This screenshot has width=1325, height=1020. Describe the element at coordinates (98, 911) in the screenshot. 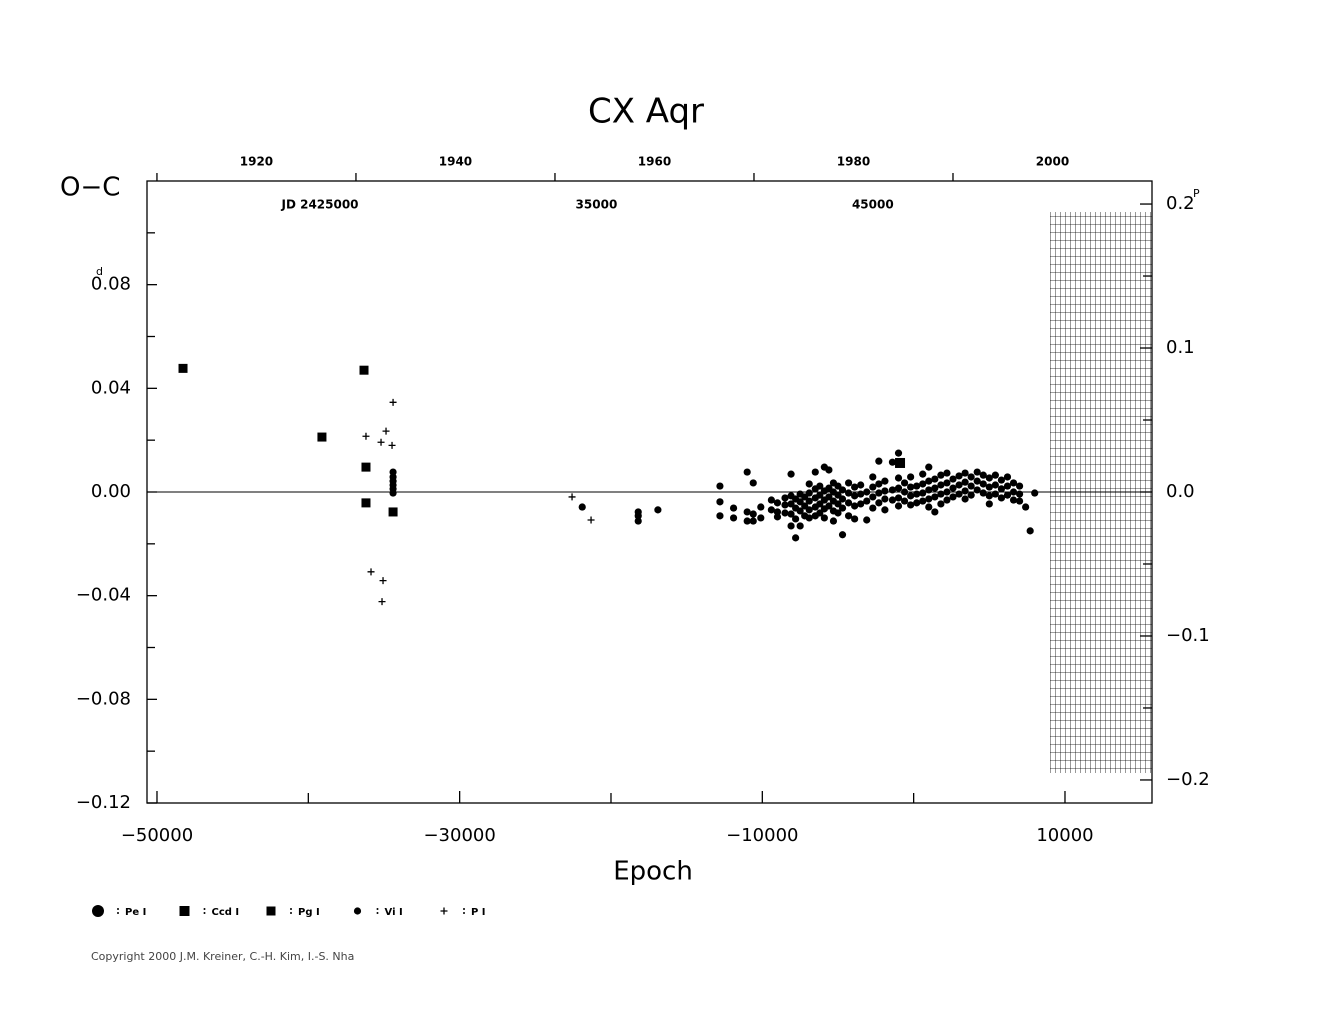

I see `marker-circle` at that location.